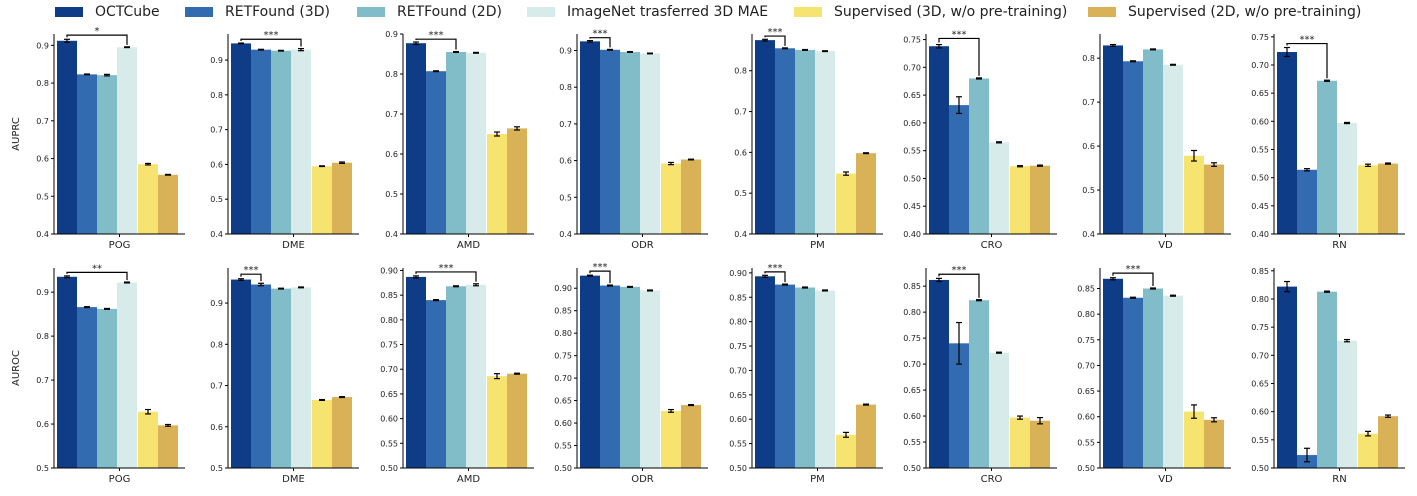  I want to click on y-tick-label: 0.40, so click(912, 234).